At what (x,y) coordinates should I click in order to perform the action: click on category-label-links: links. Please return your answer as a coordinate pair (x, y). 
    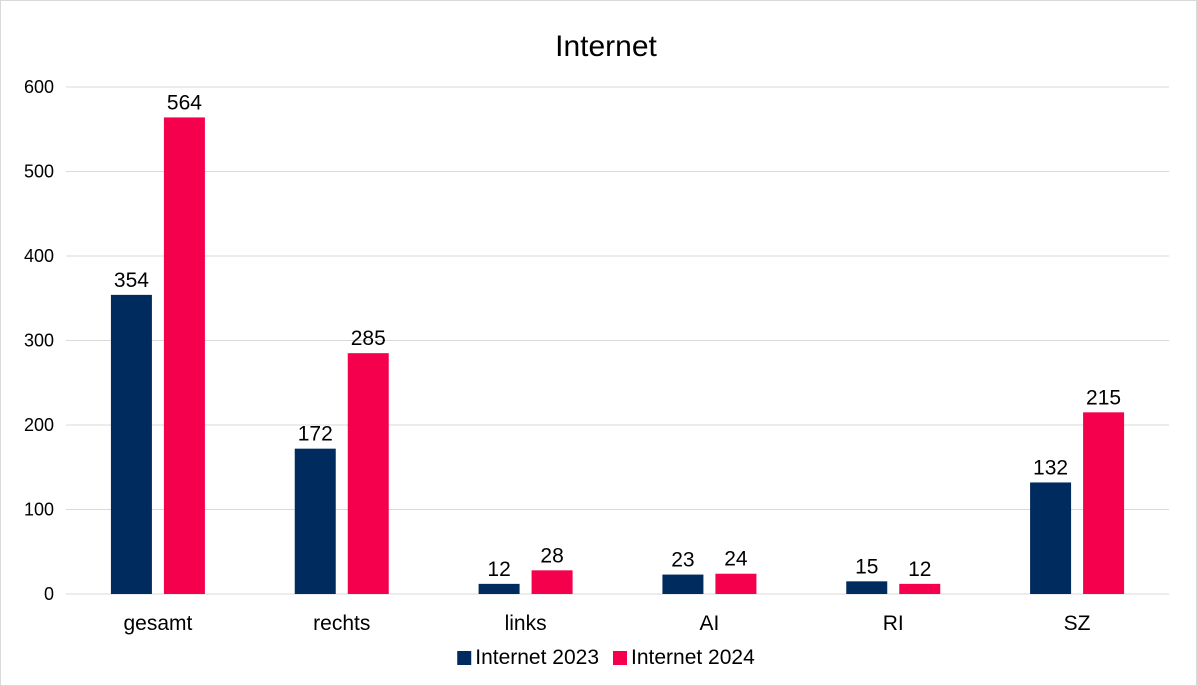
    Looking at the image, I should click on (526, 623).